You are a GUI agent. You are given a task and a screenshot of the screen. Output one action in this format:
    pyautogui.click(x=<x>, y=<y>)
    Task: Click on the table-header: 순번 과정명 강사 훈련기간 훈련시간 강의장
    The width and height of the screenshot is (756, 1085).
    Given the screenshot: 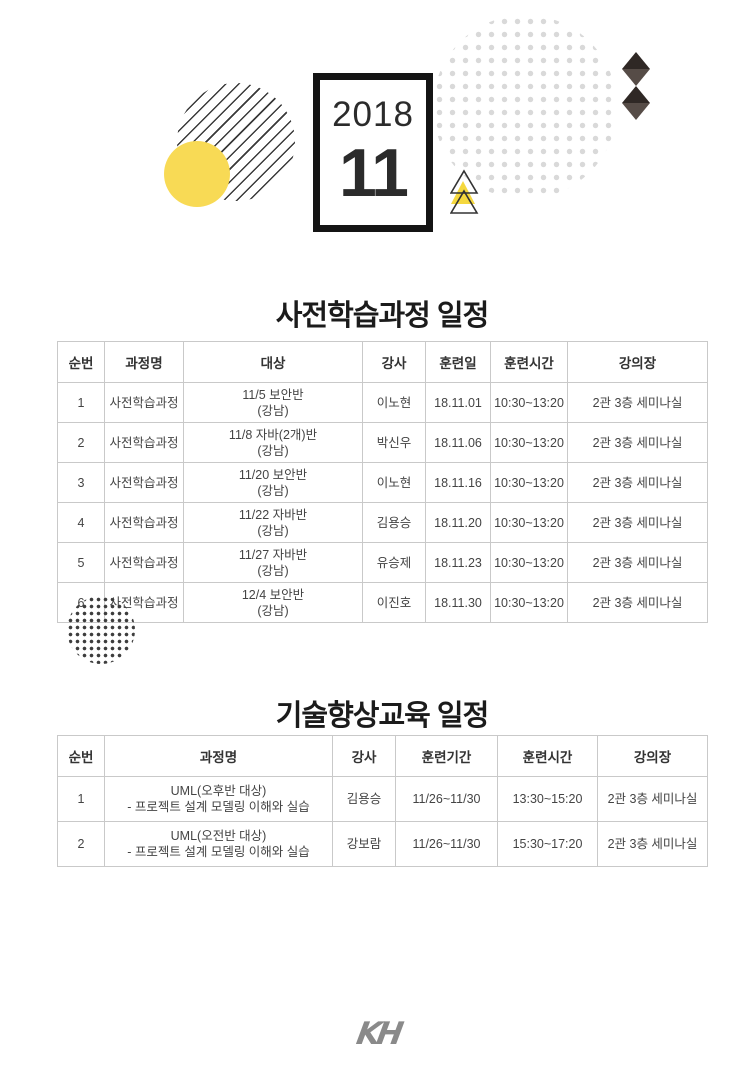 What is the action you would take?
    pyautogui.click(x=382, y=756)
    